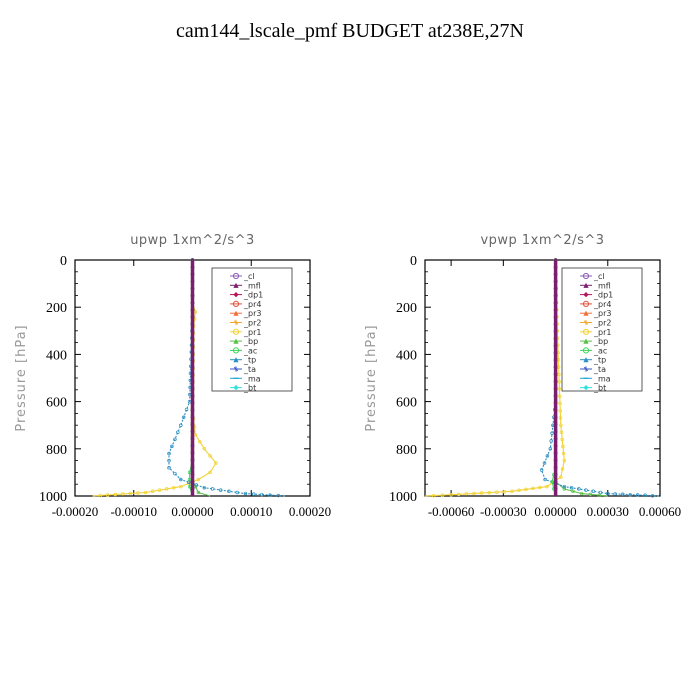  Describe the element at coordinates (406, 403) in the screenshot. I see `y-tick-label: 600` at that location.